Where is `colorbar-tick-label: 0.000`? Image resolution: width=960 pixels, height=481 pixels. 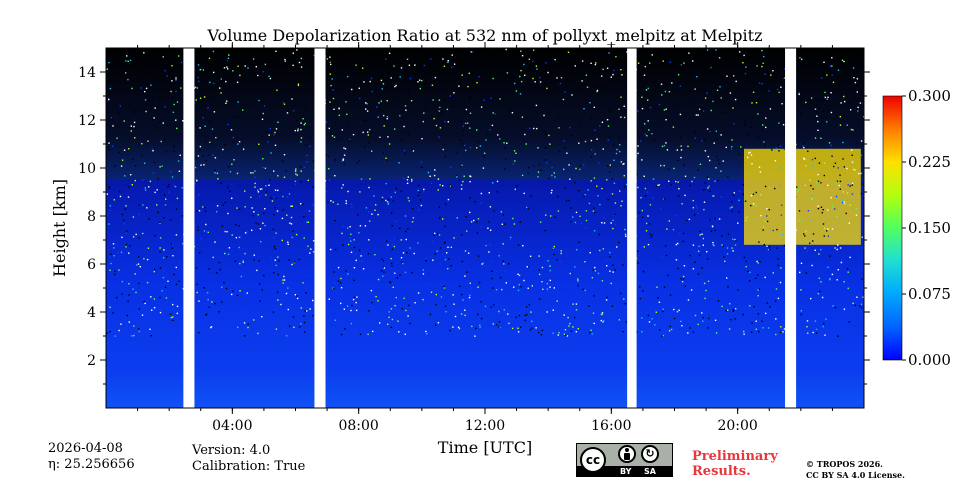 colorbar-tick-label: 0.000 is located at coordinates (929, 360).